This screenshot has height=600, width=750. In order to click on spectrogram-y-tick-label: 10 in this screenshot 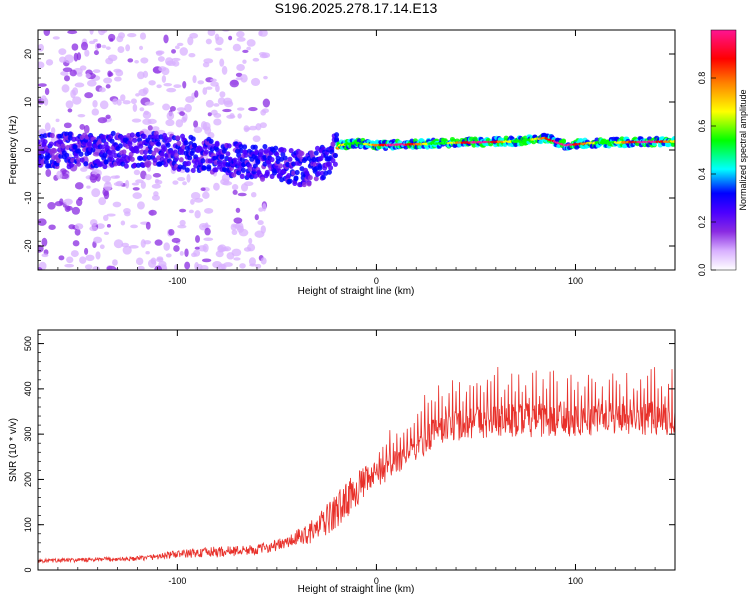, I will do `click(28, 102)`.